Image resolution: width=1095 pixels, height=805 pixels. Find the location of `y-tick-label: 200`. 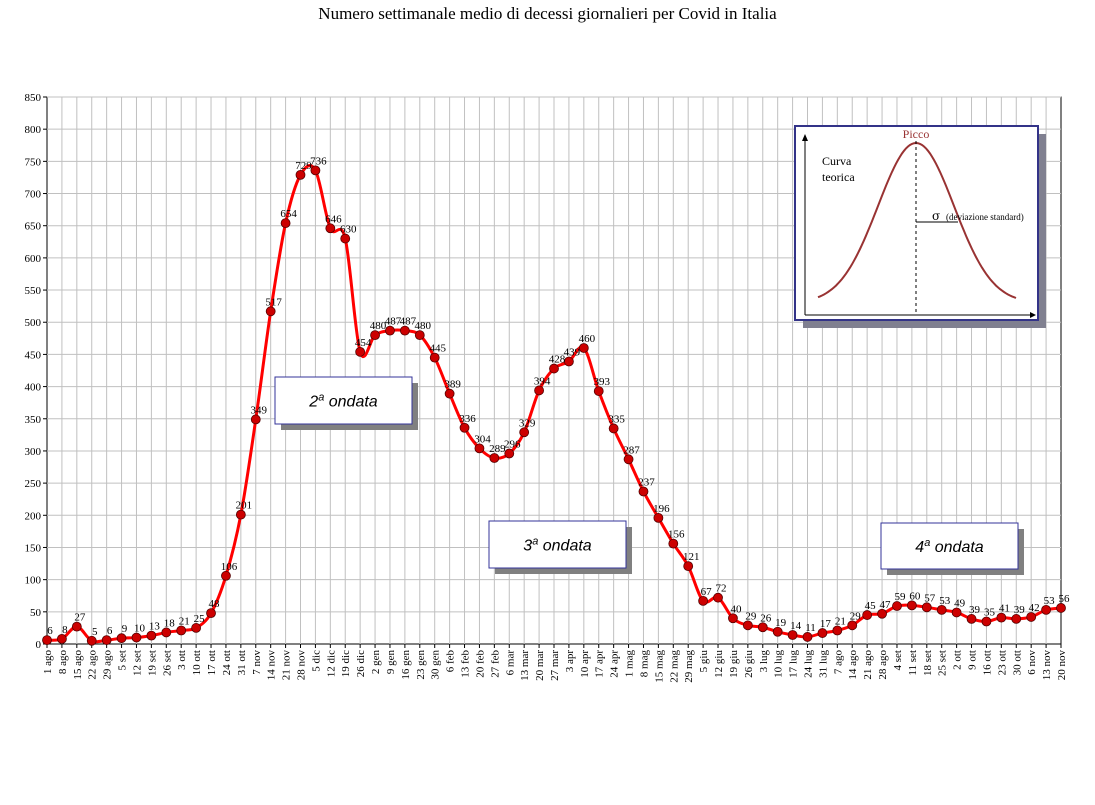

y-tick-label: 200 is located at coordinates (33, 516).